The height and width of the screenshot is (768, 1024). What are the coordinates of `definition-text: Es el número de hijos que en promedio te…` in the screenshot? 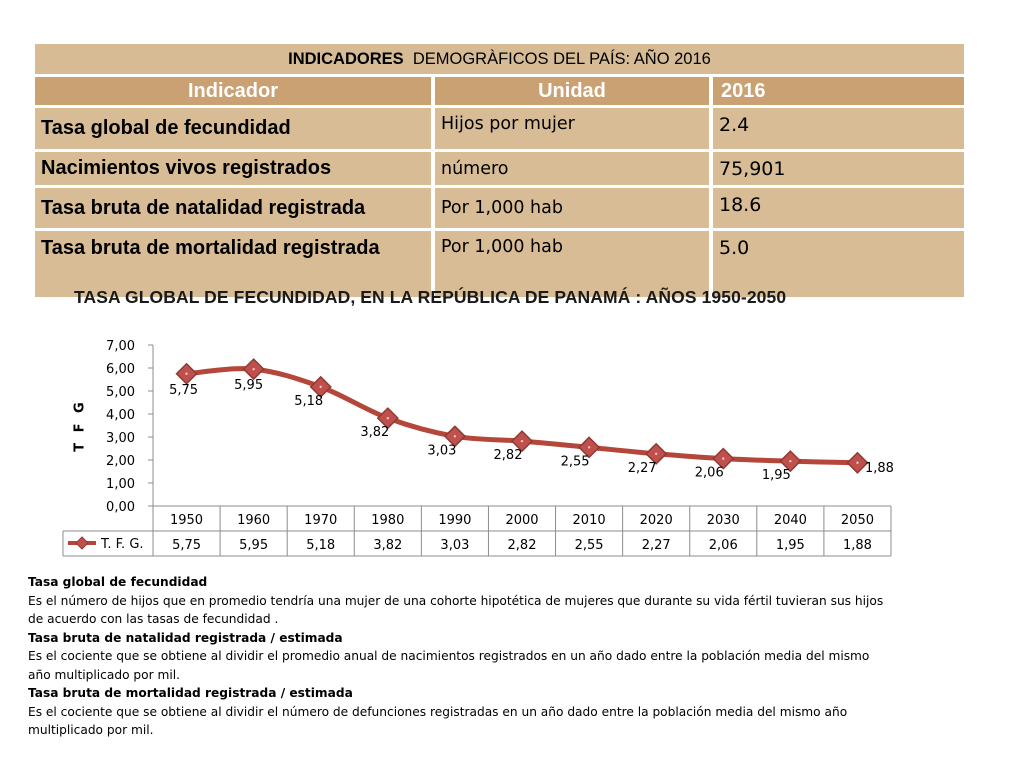 It's located at (456, 600).